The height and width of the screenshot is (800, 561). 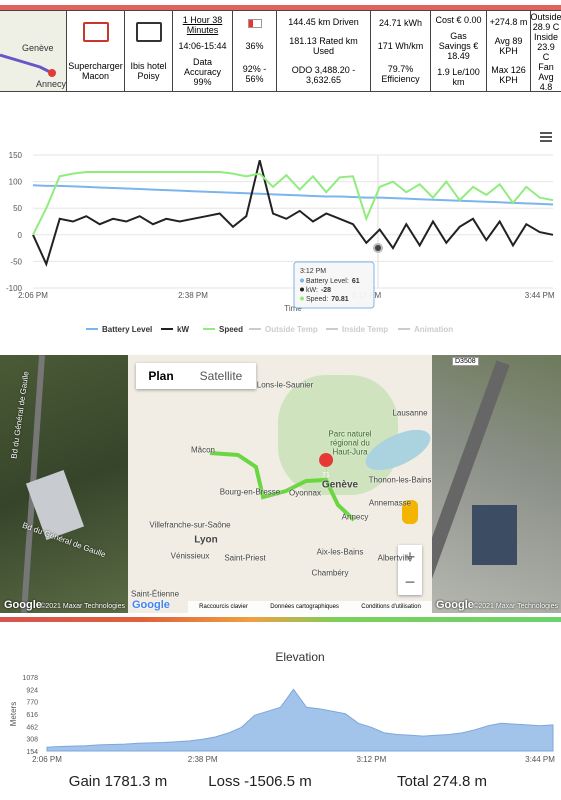 I want to click on place-label: Oyonnax, so click(x=305, y=493).